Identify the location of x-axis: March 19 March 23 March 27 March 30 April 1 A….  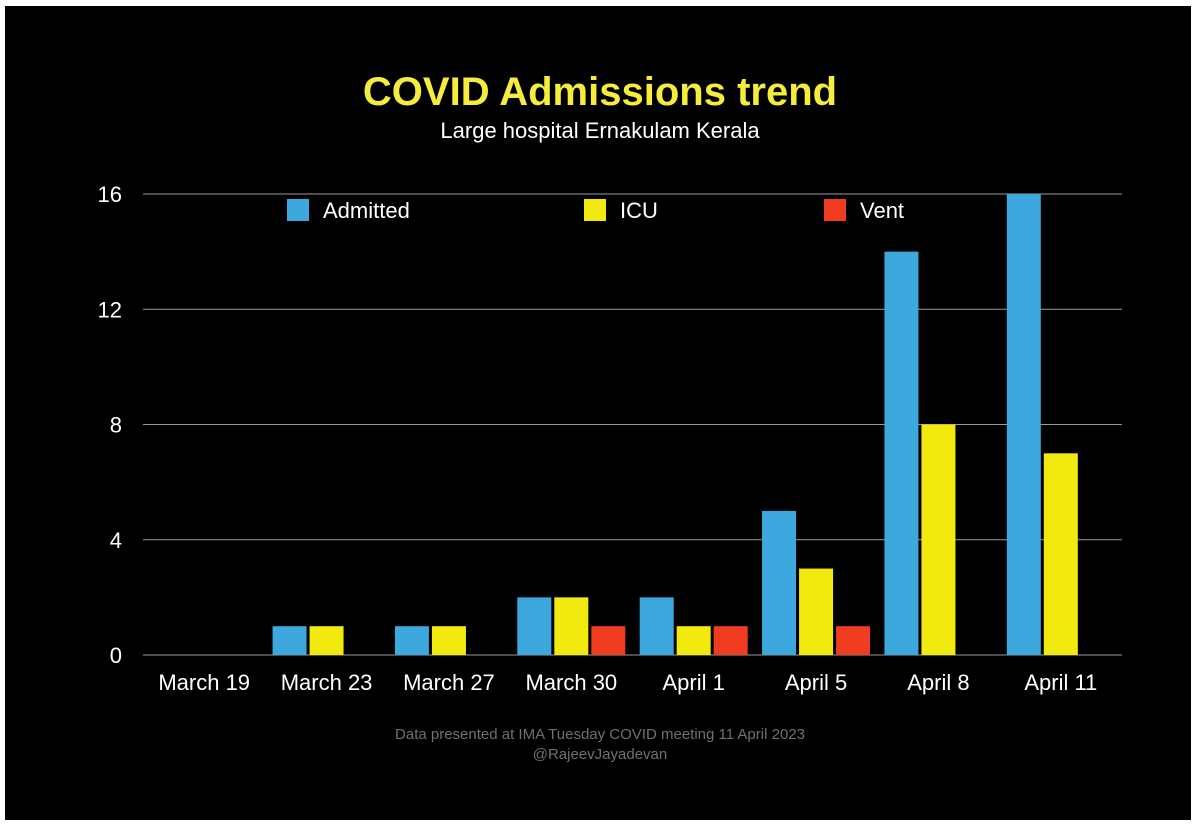
(627, 682).